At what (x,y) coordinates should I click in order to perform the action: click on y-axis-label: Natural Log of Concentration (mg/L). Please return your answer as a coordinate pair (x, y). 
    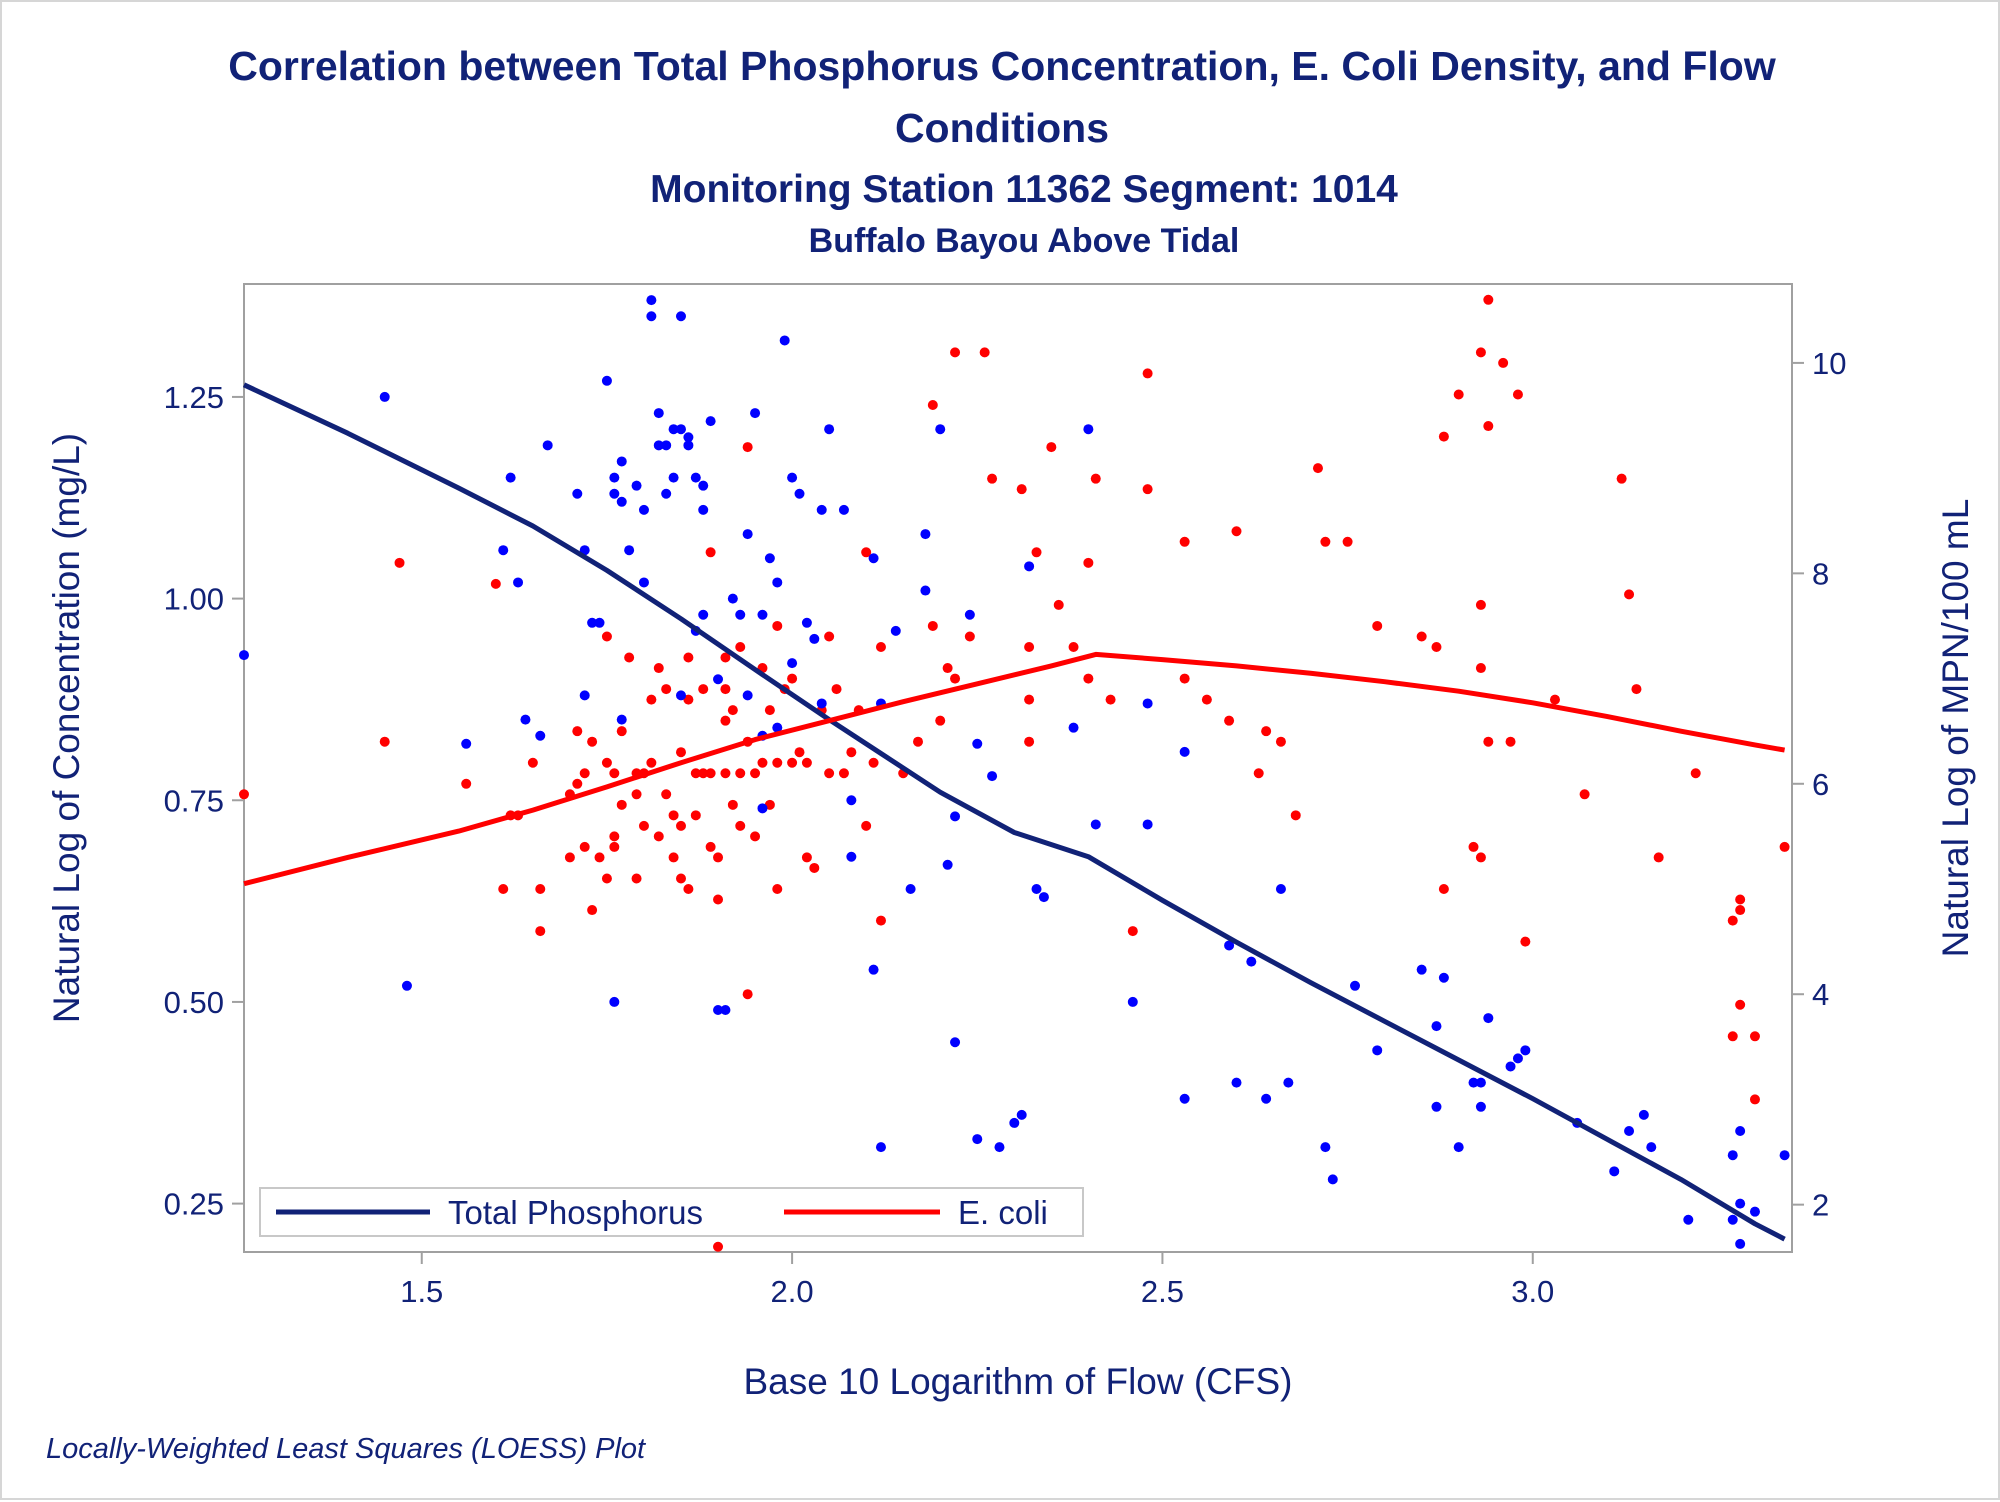
    Looking at the image, I should click on (66, 728).